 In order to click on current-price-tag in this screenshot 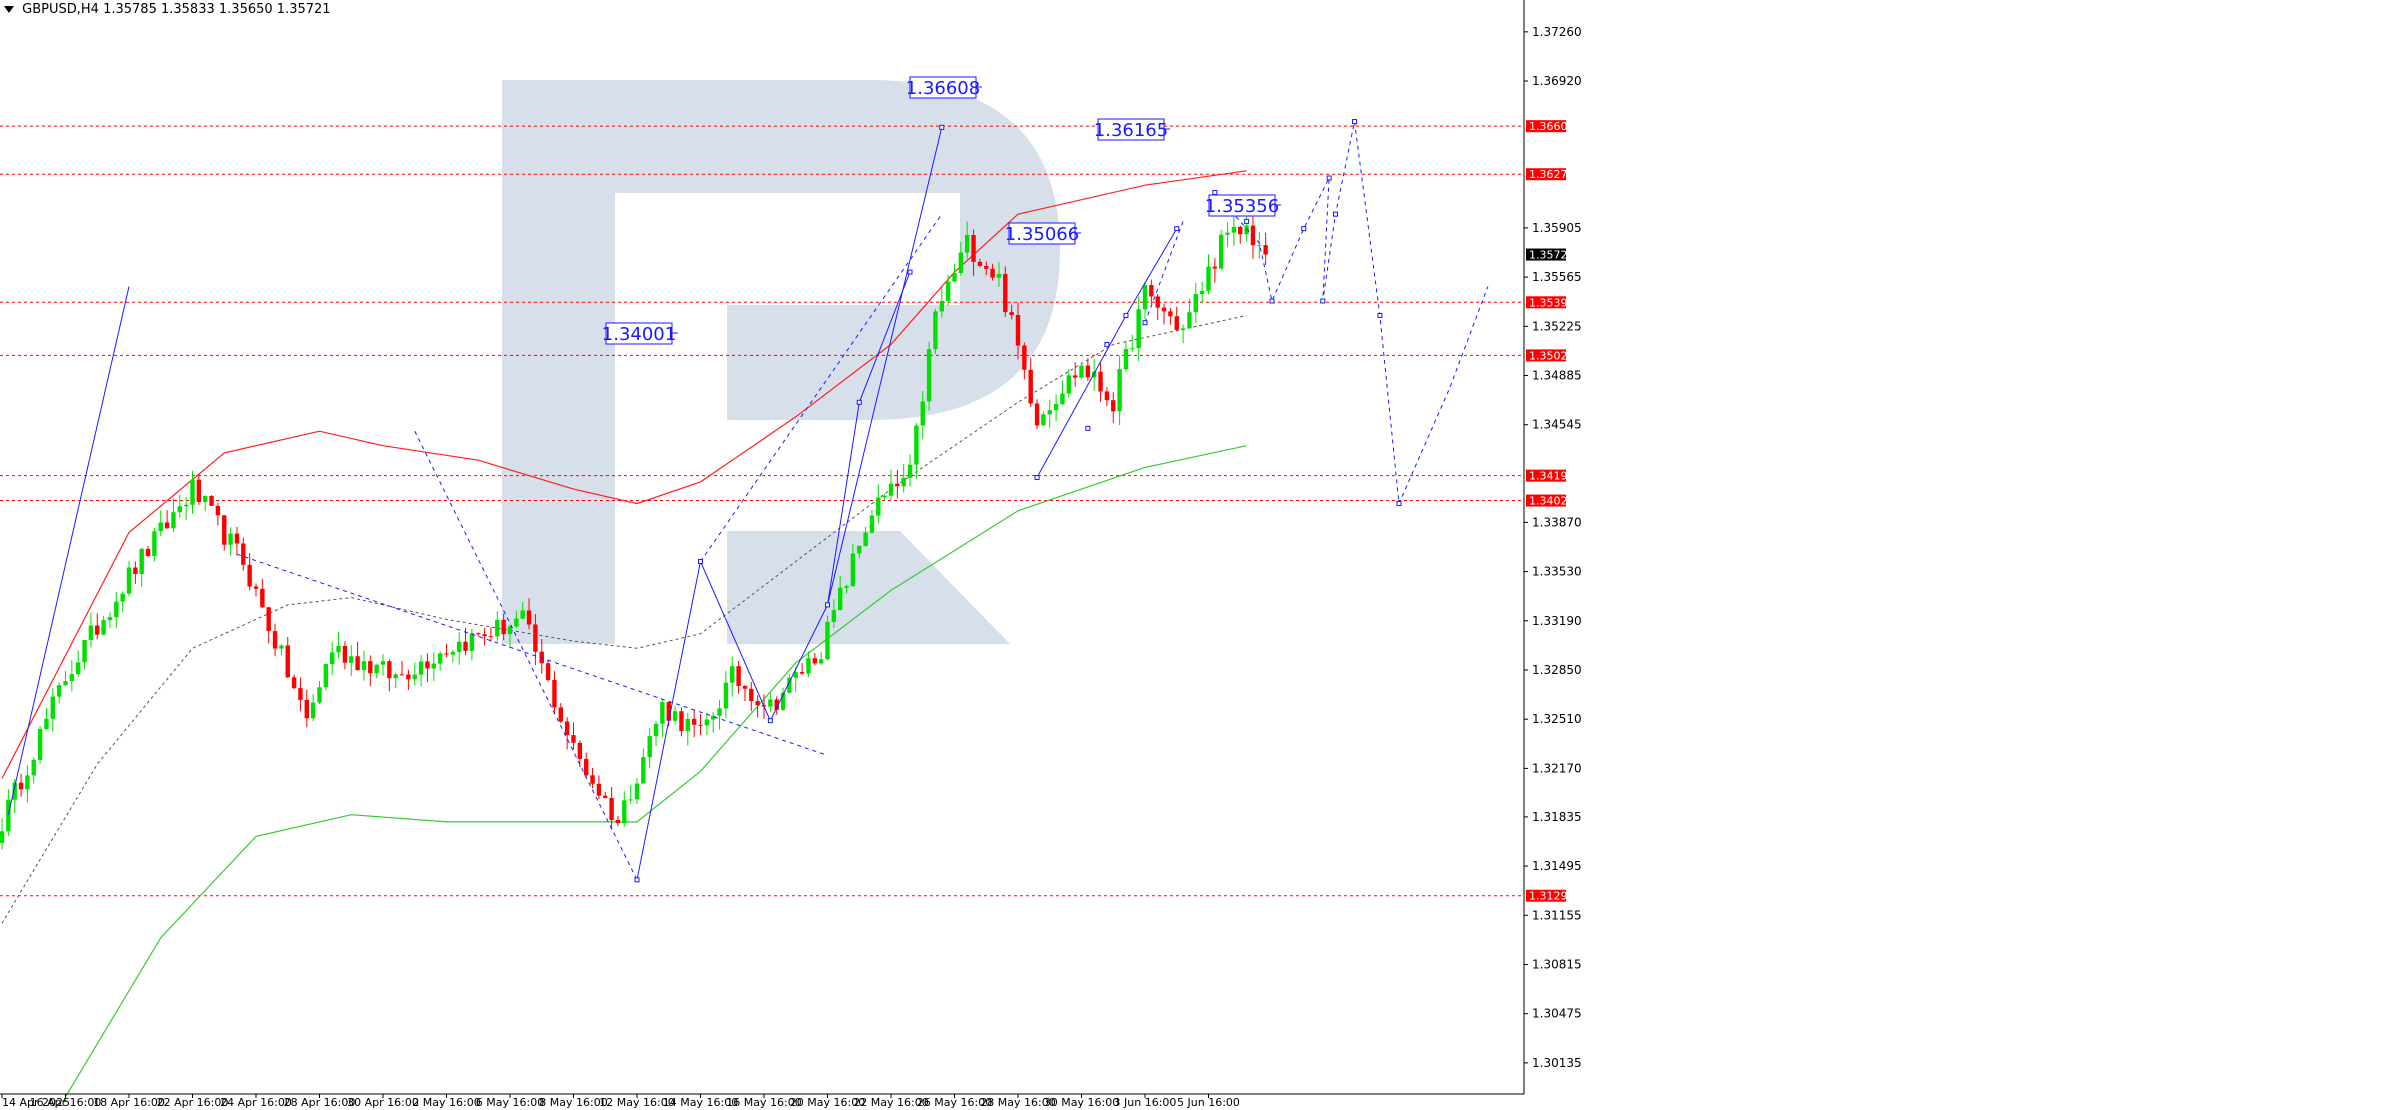, I will do `click(1546, 254)`.